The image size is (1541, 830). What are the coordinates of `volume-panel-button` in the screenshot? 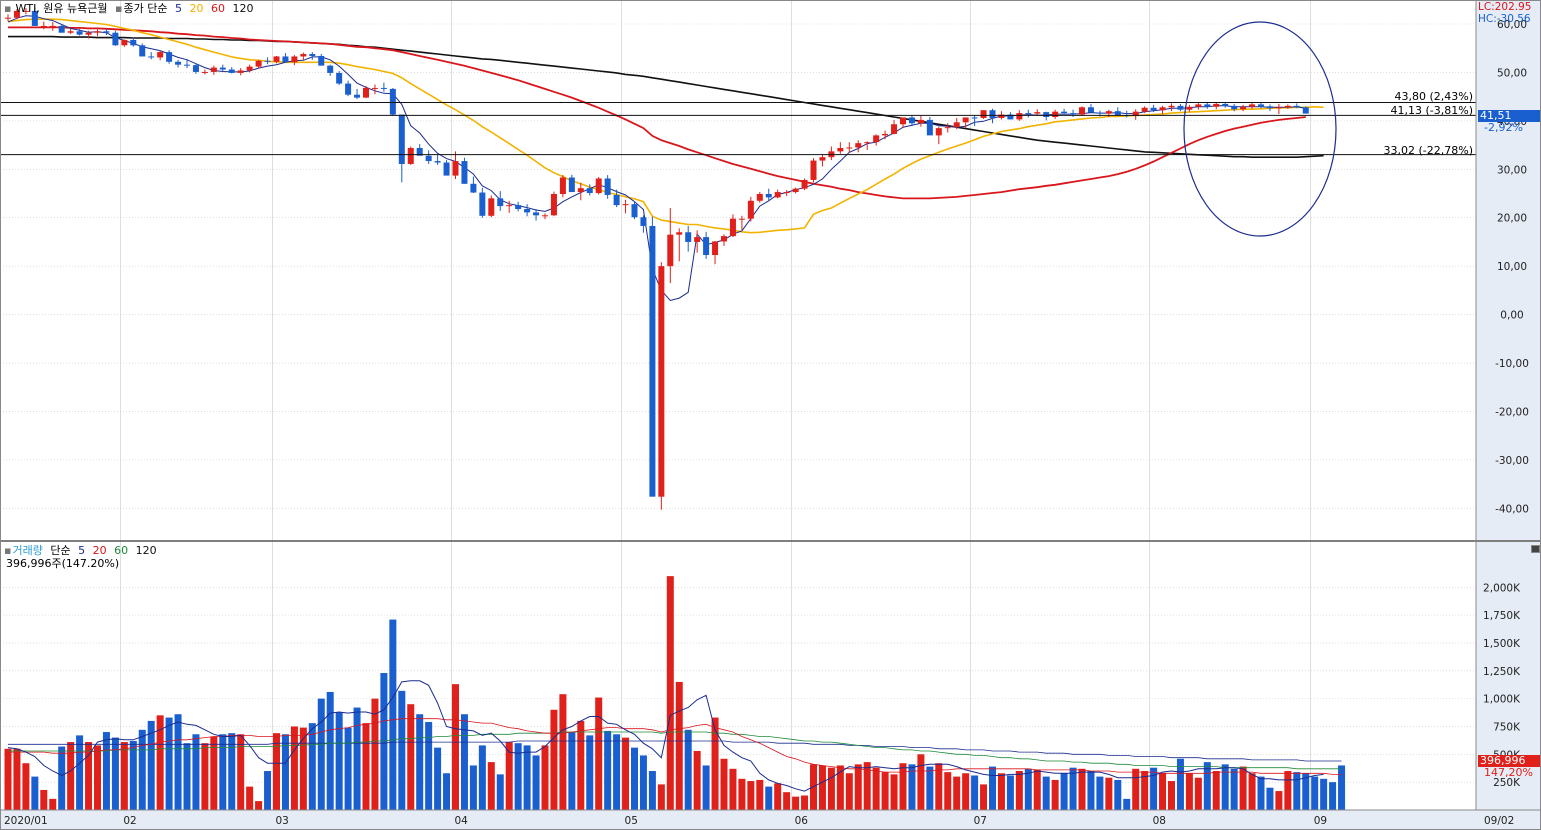 It's located at (1535, 549).